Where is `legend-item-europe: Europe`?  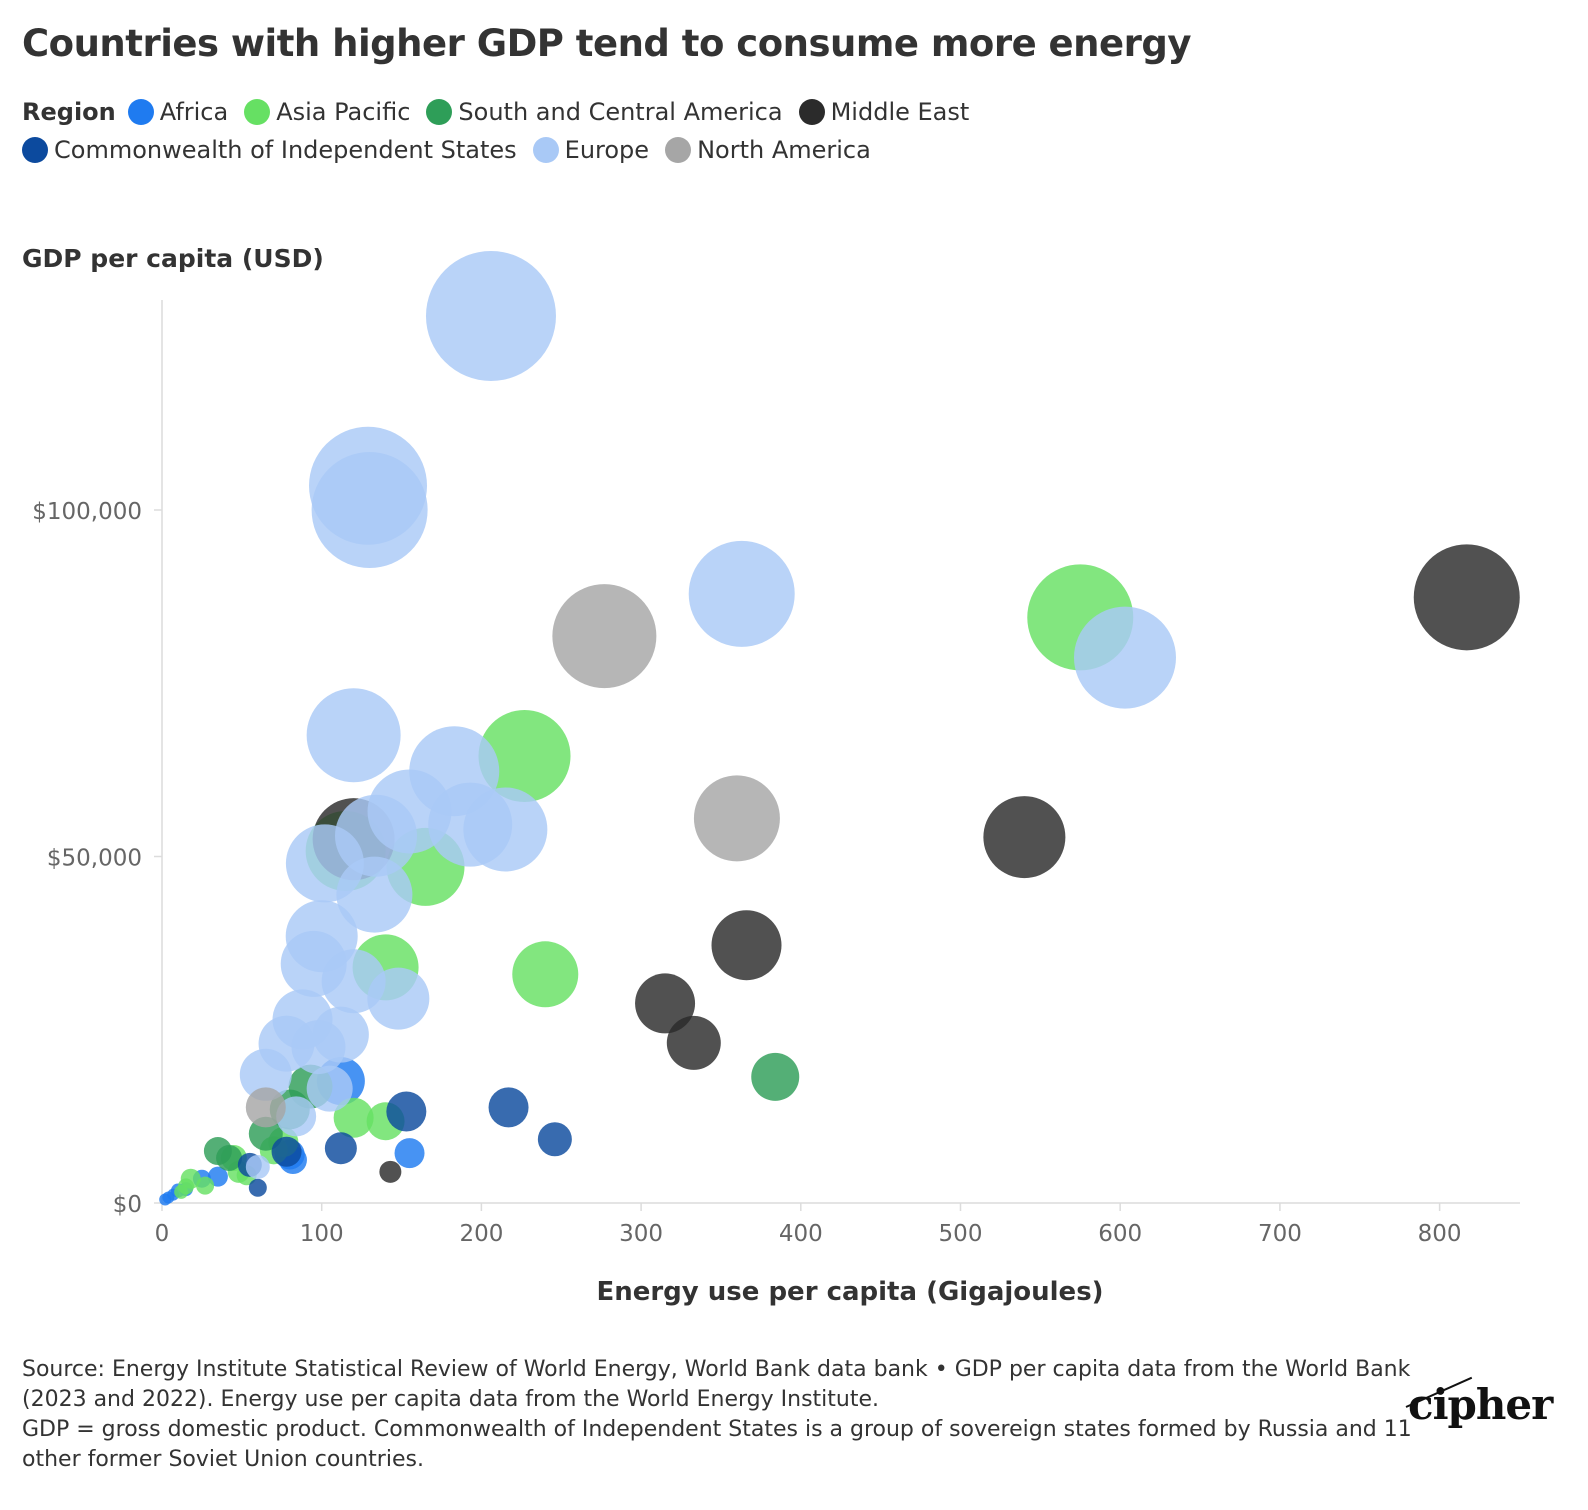 legend-item-europe: Europe is located at coordinates (591, 150).